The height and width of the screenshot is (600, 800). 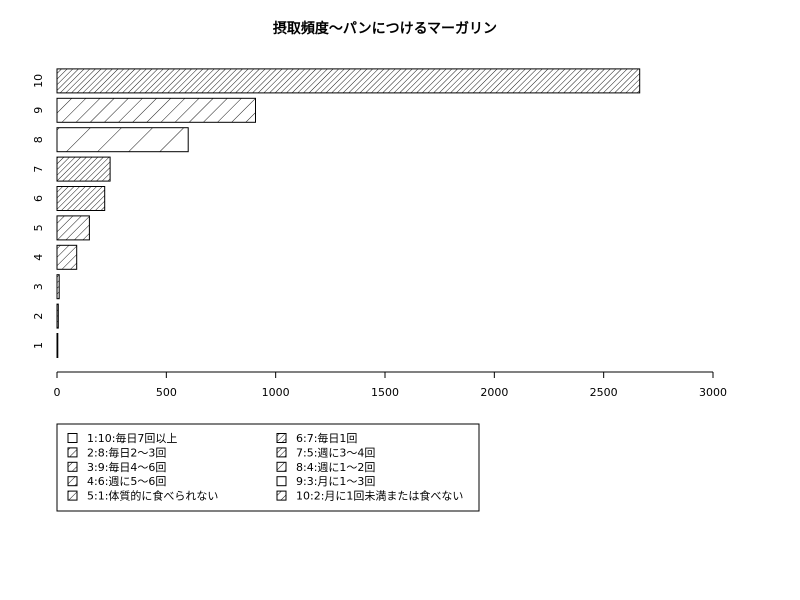 I want to click on y-tick-label-8: 8, so click(x=38, y=139).